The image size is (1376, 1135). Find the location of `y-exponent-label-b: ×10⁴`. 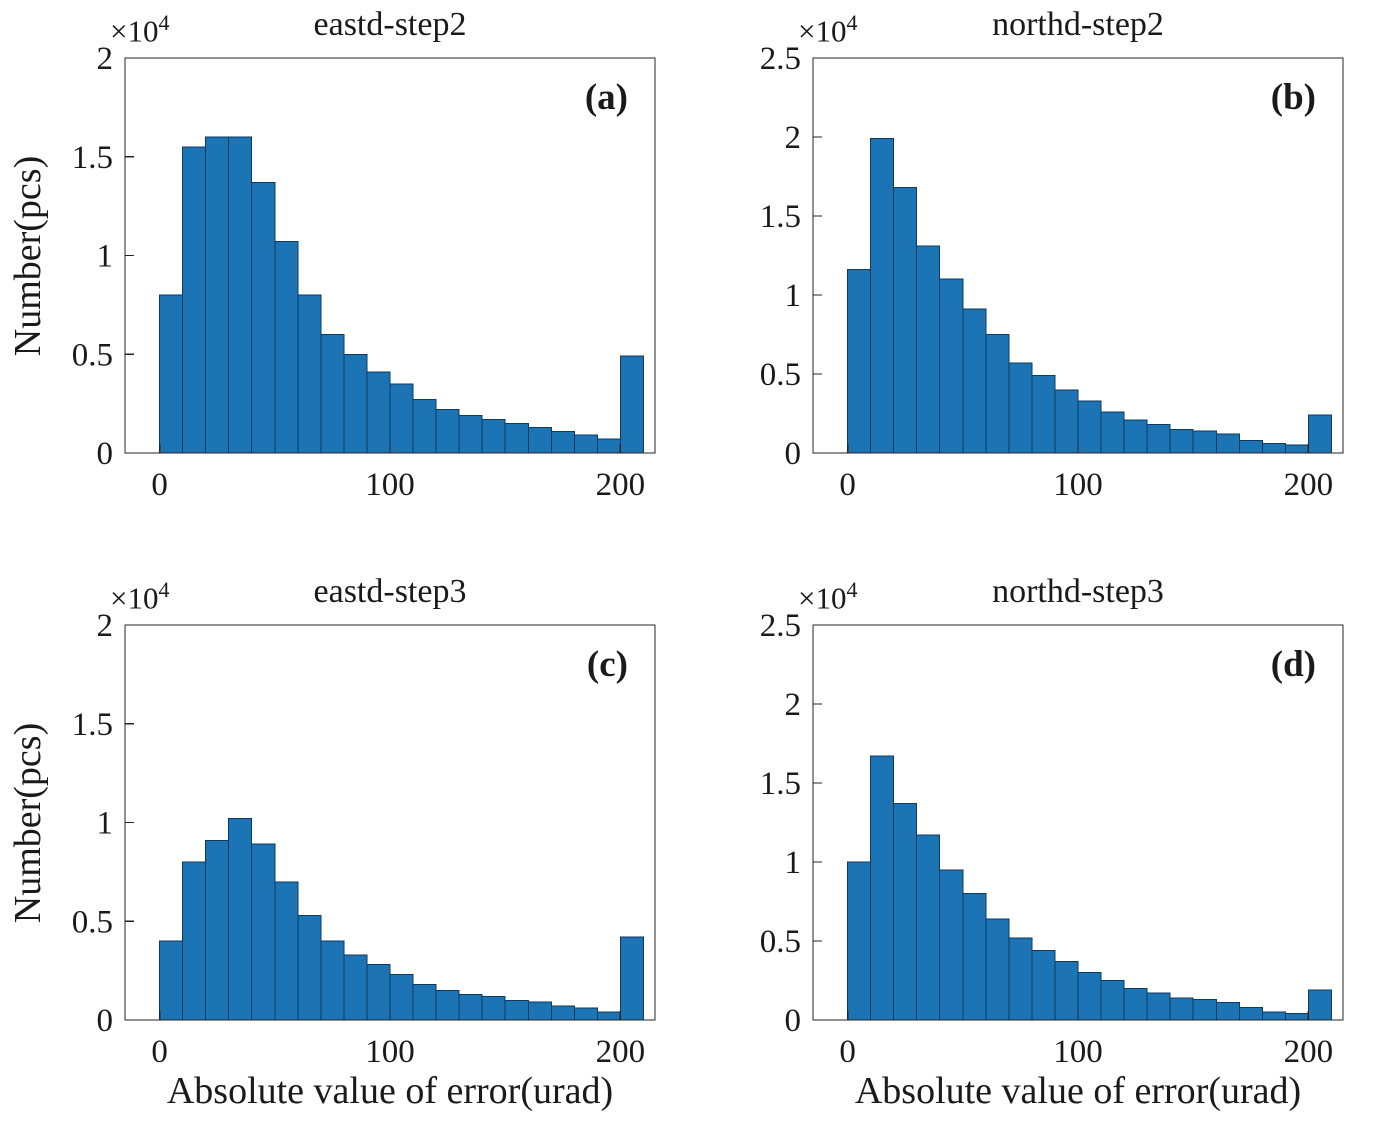

y-exponent-label-b: ×10⁴ is located at coordinates (827, 29).